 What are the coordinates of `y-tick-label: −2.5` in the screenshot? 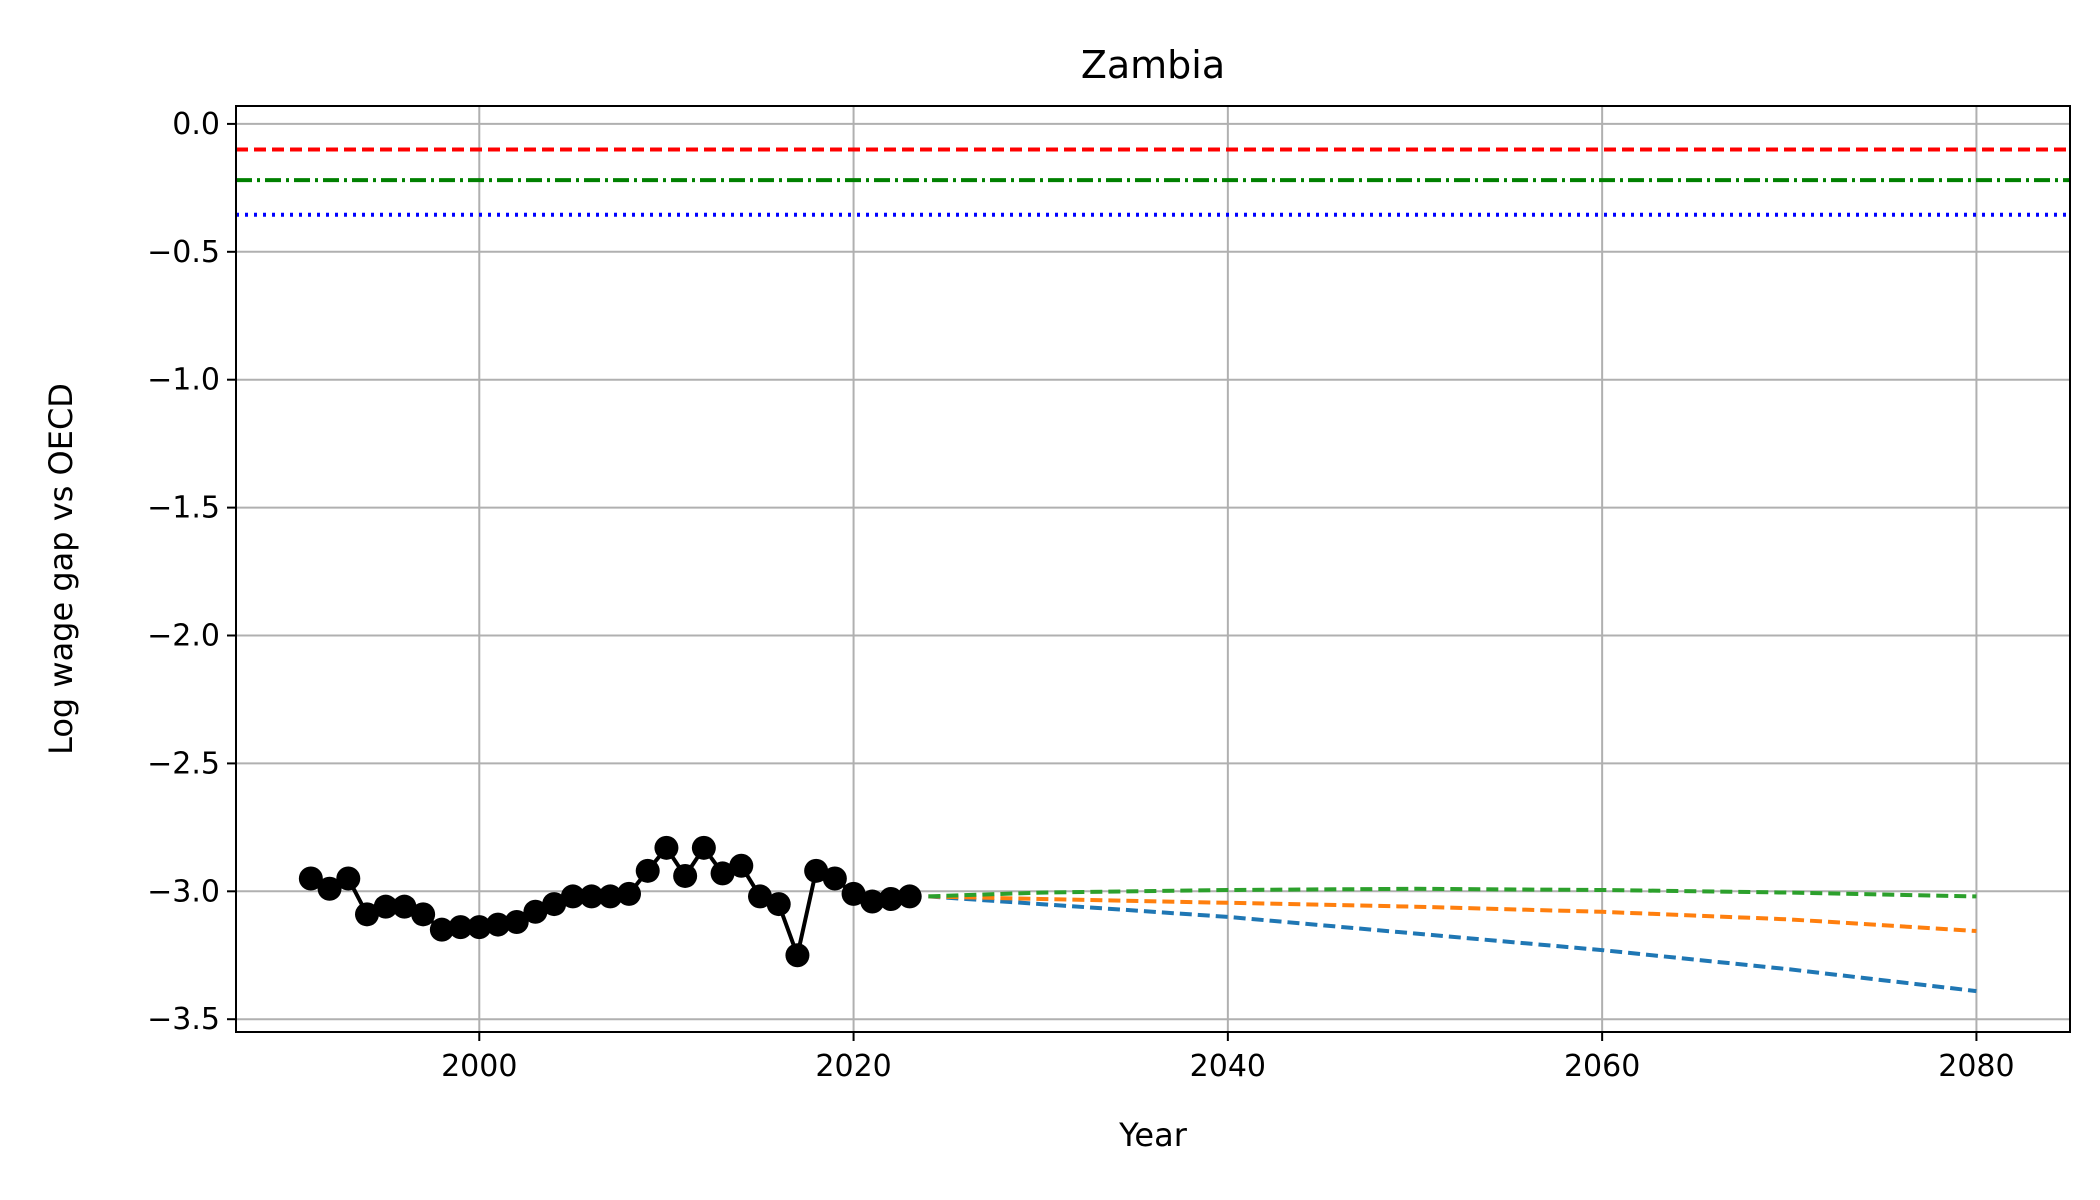 It's located at (183, 763).